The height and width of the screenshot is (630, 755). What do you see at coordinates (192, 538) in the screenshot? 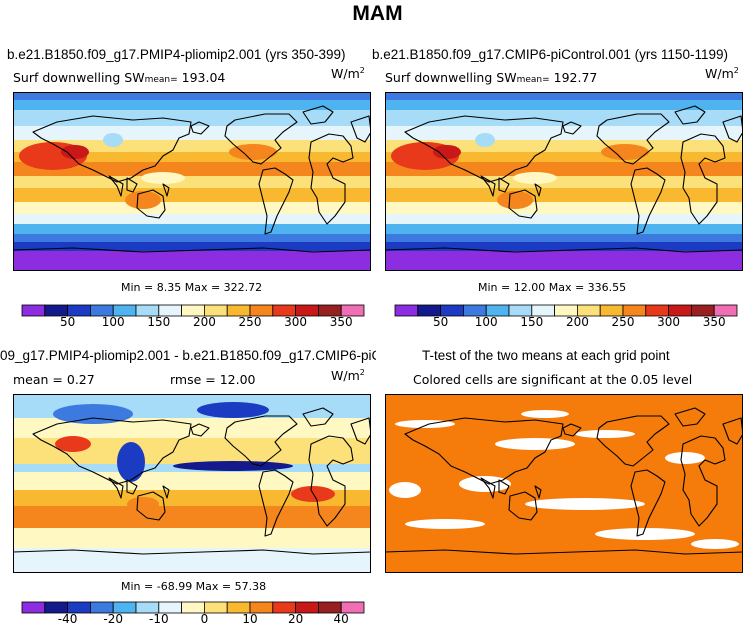
I see `difference-band-southern-ocean` at bounding box center [192, 538].